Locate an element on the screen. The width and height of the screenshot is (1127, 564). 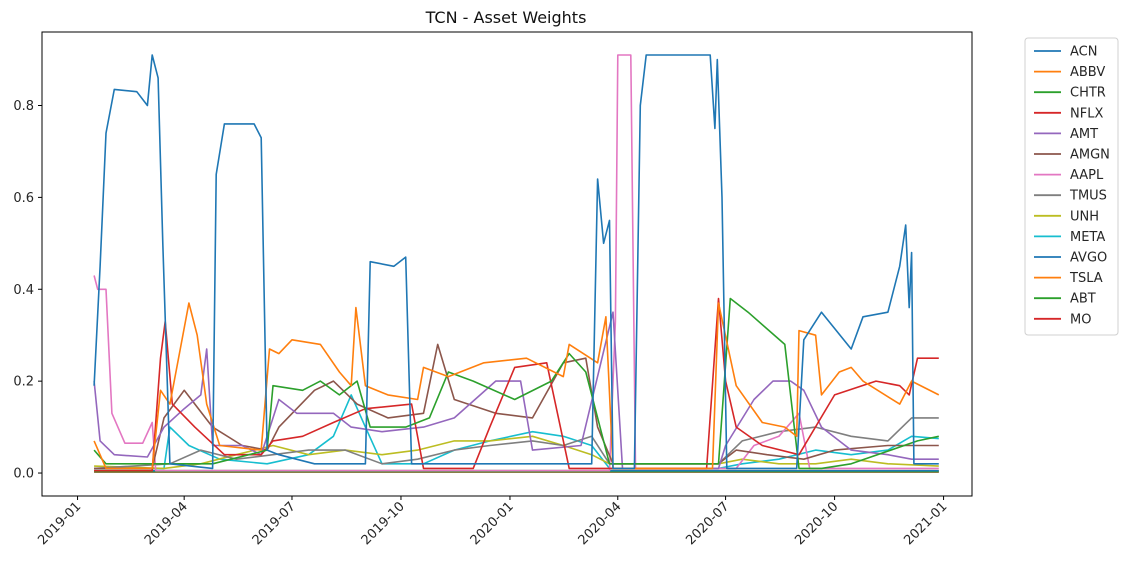
legend-label-acn: ACN is located at coordinates (1083, 52).